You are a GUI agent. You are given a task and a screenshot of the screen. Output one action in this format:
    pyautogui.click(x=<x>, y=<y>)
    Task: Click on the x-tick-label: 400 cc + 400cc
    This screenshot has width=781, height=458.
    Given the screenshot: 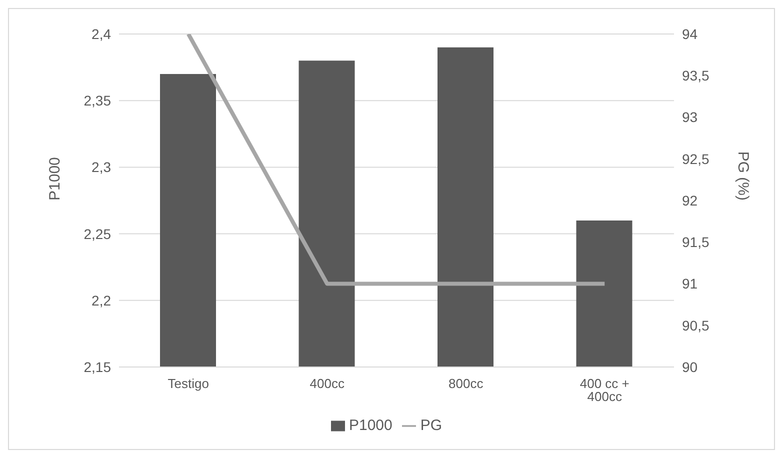 What is the action you would take?
    pyautogui.click(x=605, y=390)
    